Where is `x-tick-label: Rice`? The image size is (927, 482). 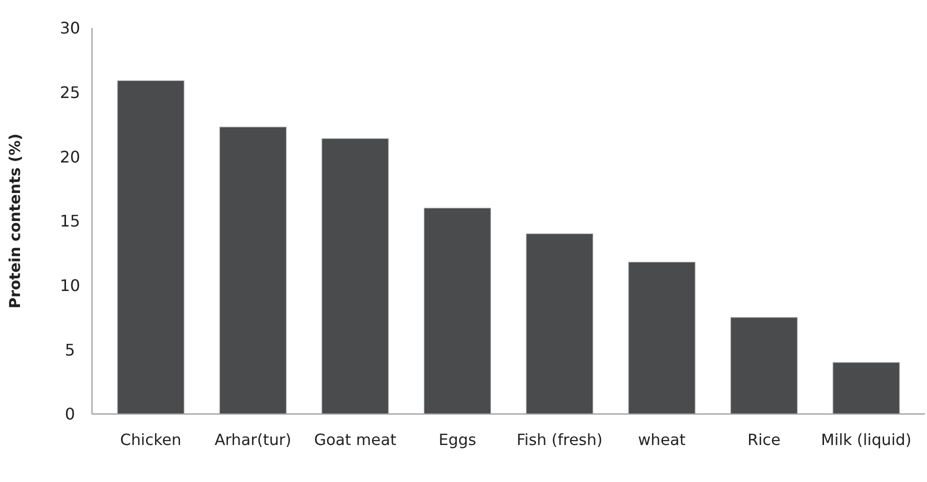 x-tick-label: Rice is located at coordinates (764, 440).